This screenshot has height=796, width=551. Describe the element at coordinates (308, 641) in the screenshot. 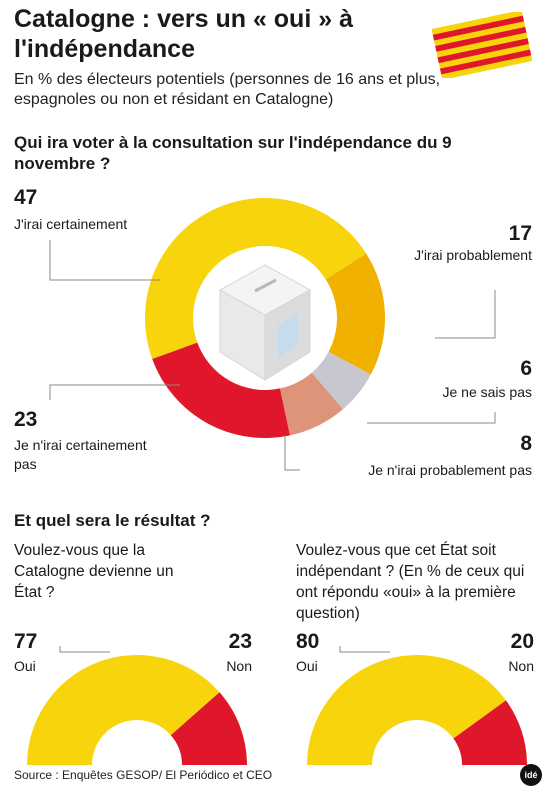

I see `value-label-indep-oui: 80` at that location.